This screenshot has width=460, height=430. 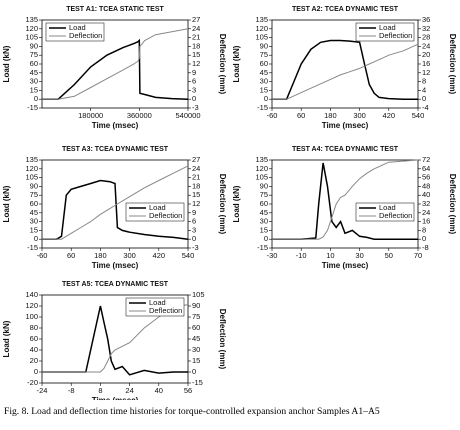 What do you see at coordinates (389, 255) in the screenshot?
I see `x-tick-label: 50` at bounding box center [389, 255].